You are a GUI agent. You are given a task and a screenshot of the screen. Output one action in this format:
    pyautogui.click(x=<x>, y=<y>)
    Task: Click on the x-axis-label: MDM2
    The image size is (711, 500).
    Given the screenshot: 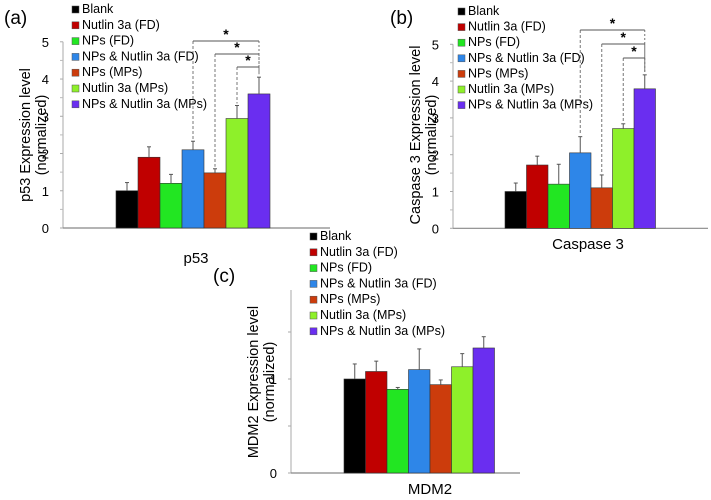 What is the action you would take?
    pyautogui.click(x=430, y=489)
    